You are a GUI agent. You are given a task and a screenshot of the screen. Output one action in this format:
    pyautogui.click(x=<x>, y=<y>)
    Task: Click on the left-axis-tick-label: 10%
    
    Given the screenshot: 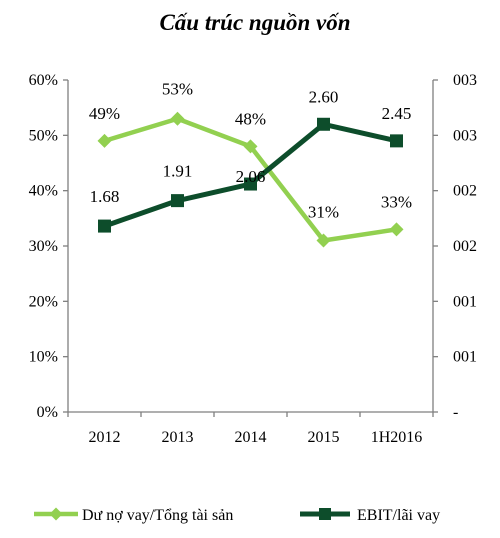 What is the action you would take?
    pyautogui.click(x=43, y=357)
    